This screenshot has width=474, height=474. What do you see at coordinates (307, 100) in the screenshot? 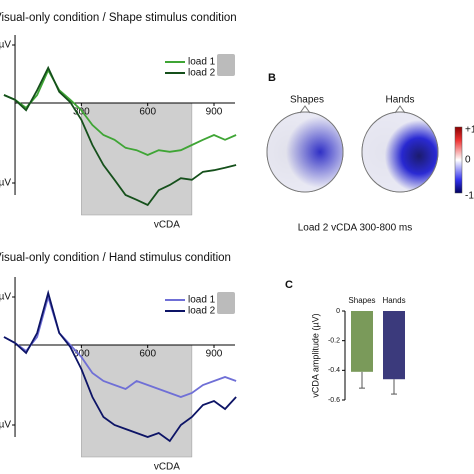
I see `map-title: Shapes` at bounding box center [307, 100].